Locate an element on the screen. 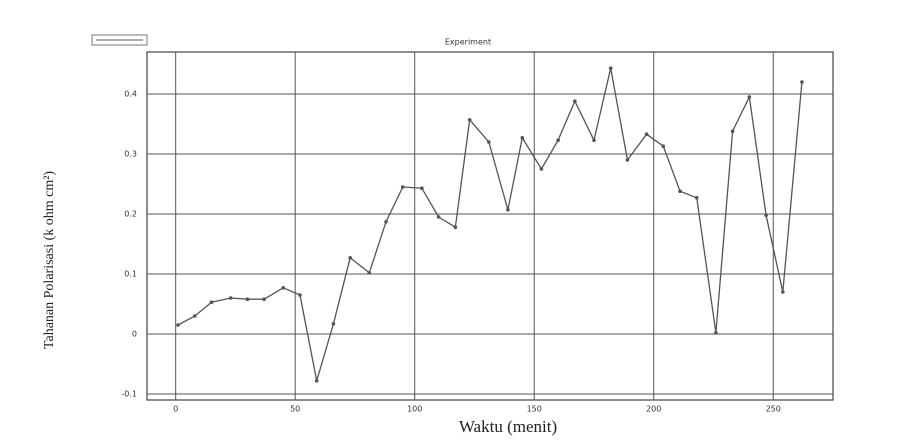  chart-title: Experiment is located at coordinates (468, 42).